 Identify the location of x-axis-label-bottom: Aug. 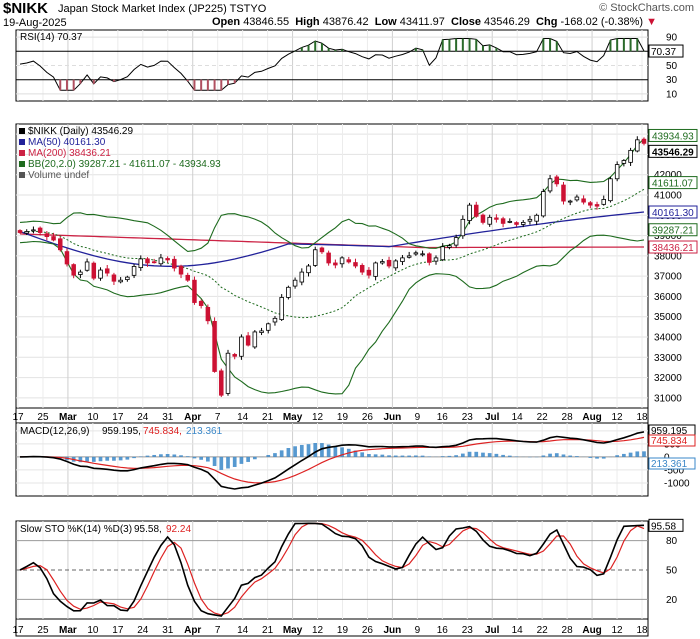
(591, 630).